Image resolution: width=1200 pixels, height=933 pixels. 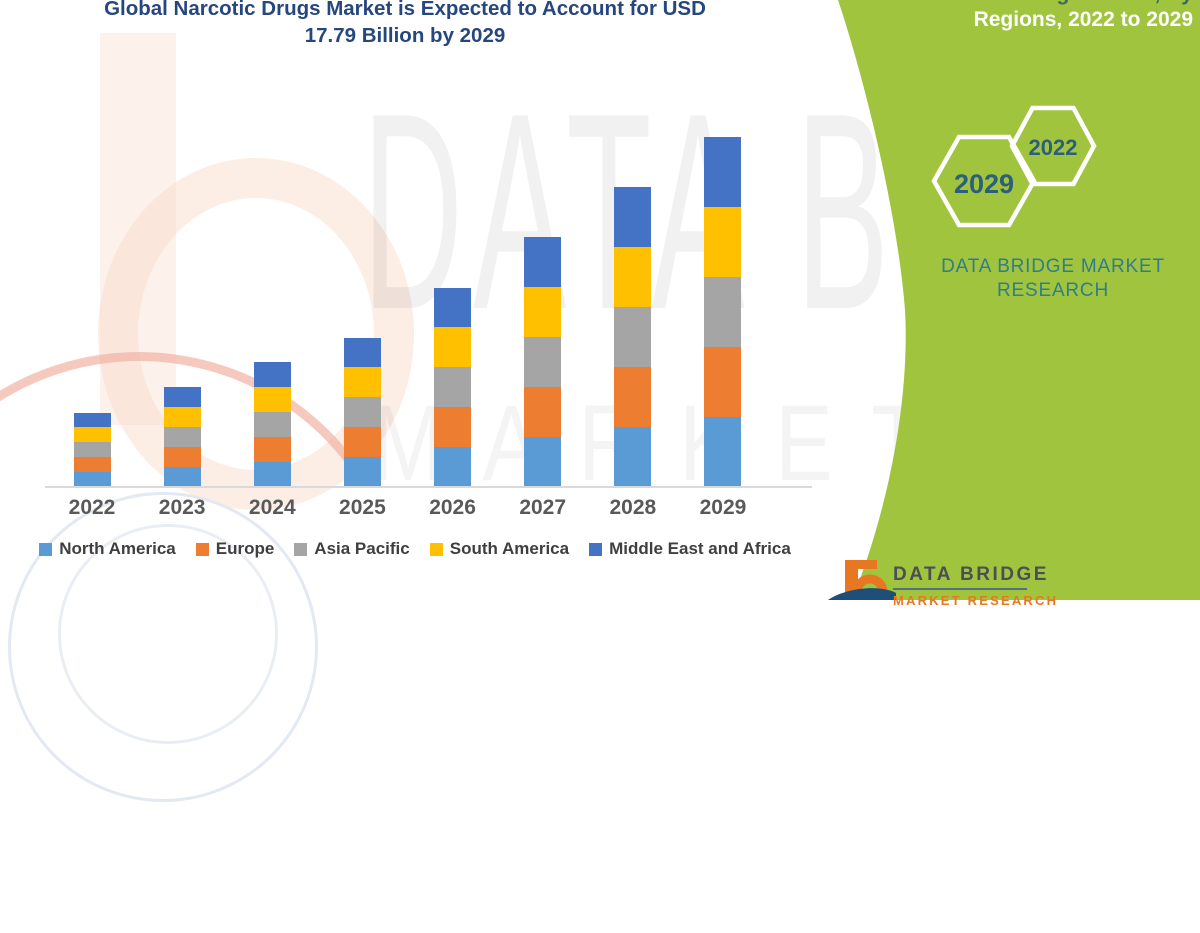 I want to click on legend-label: South America, so click(x=509, y=548).